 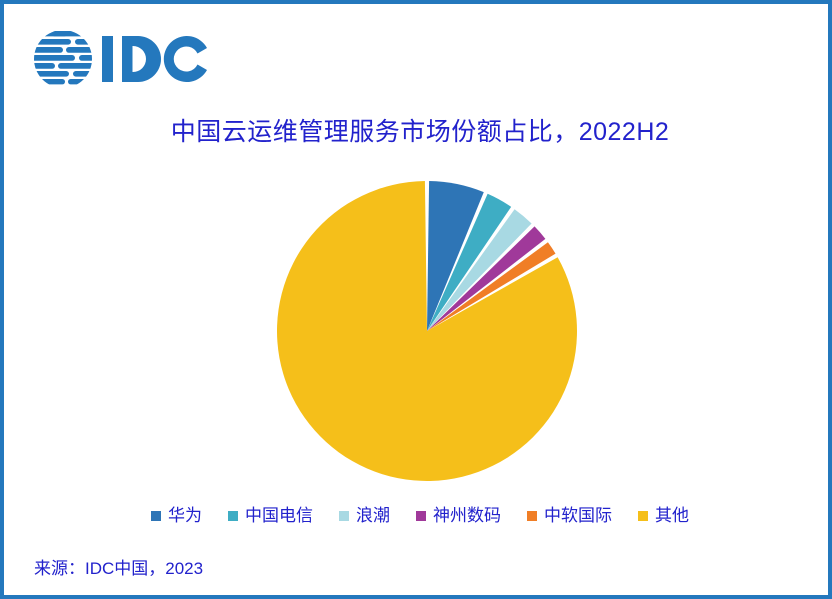 I want to click on source-note: 来源：IDC中国，2023, so click(x=119, y=568).